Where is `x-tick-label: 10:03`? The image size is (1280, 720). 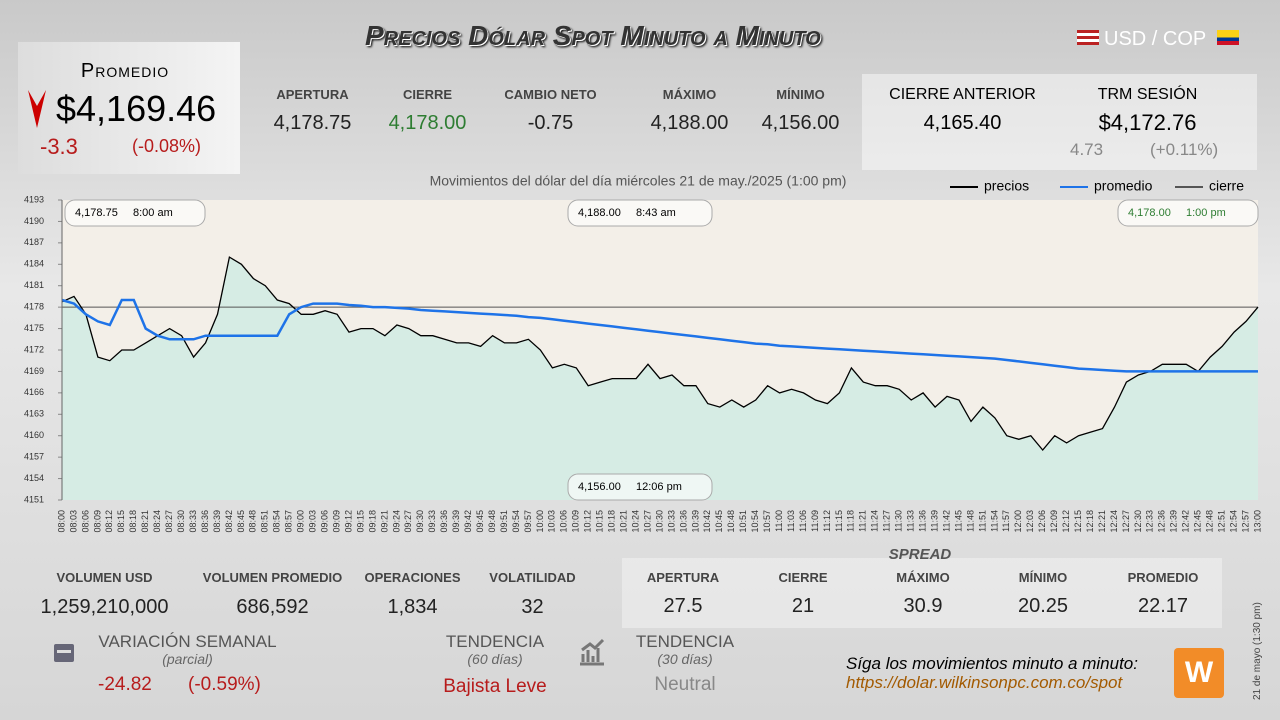 x-tick-label: 10:03 is located at coordinates (552, 521).